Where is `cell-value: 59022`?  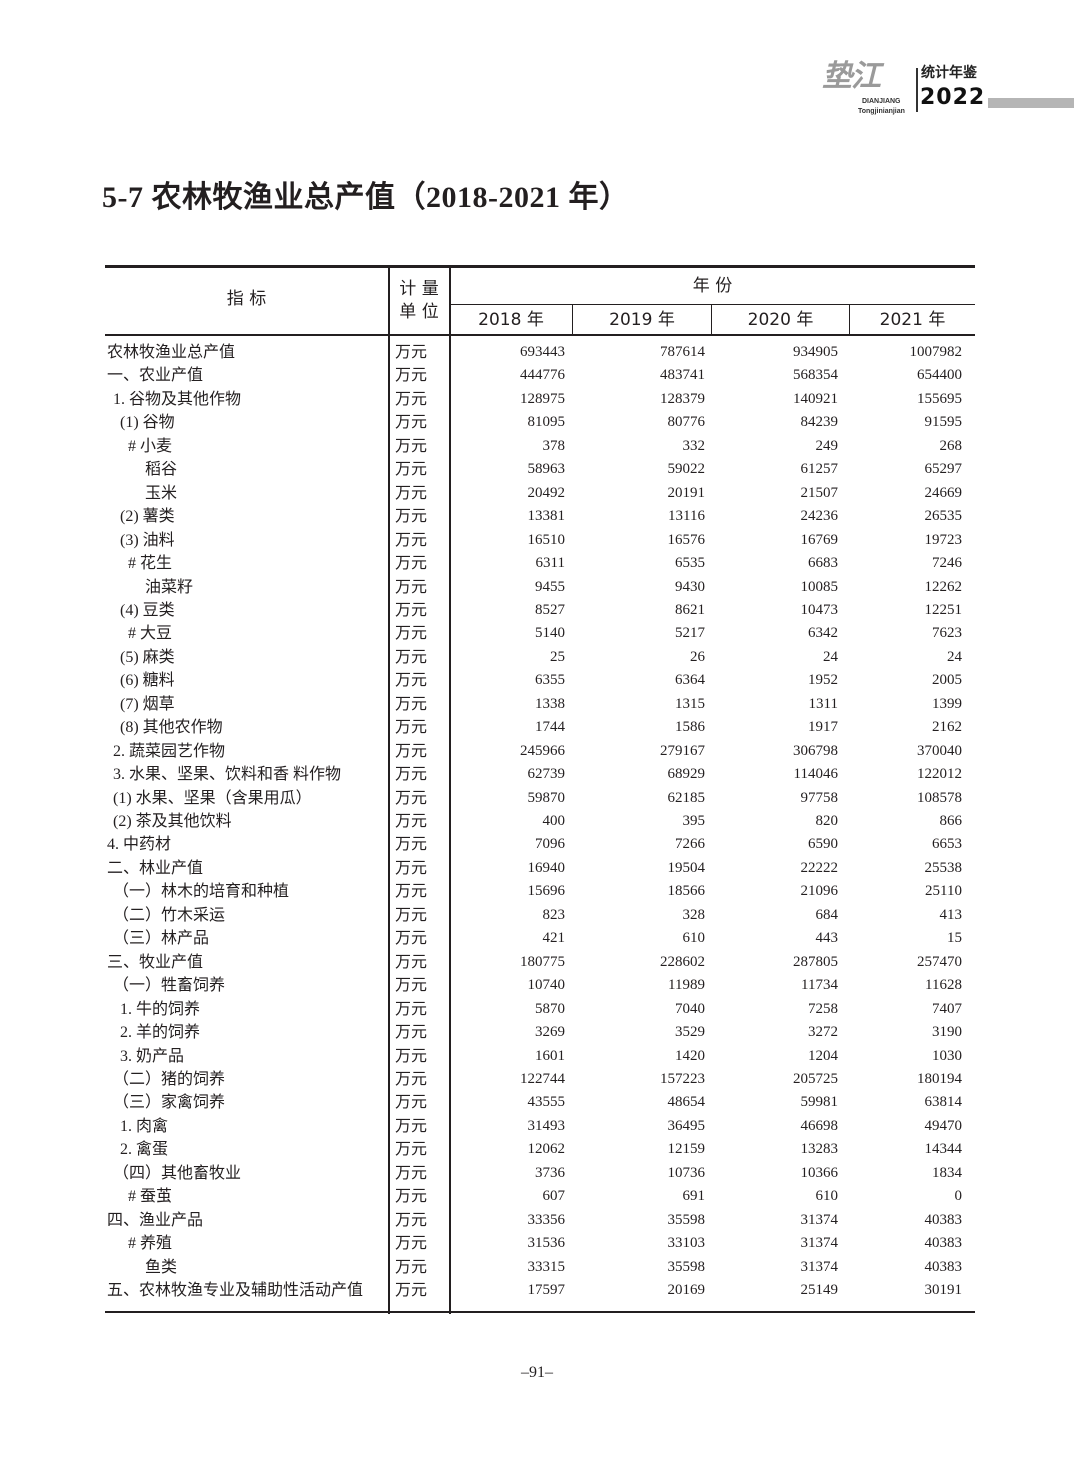 cell-value: 59022 is located at coordinates (686, 469).